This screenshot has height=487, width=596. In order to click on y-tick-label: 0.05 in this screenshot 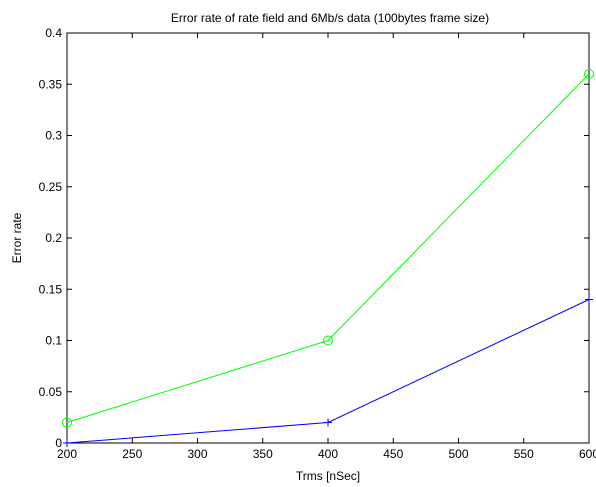, I will do `click(51, 392)`.